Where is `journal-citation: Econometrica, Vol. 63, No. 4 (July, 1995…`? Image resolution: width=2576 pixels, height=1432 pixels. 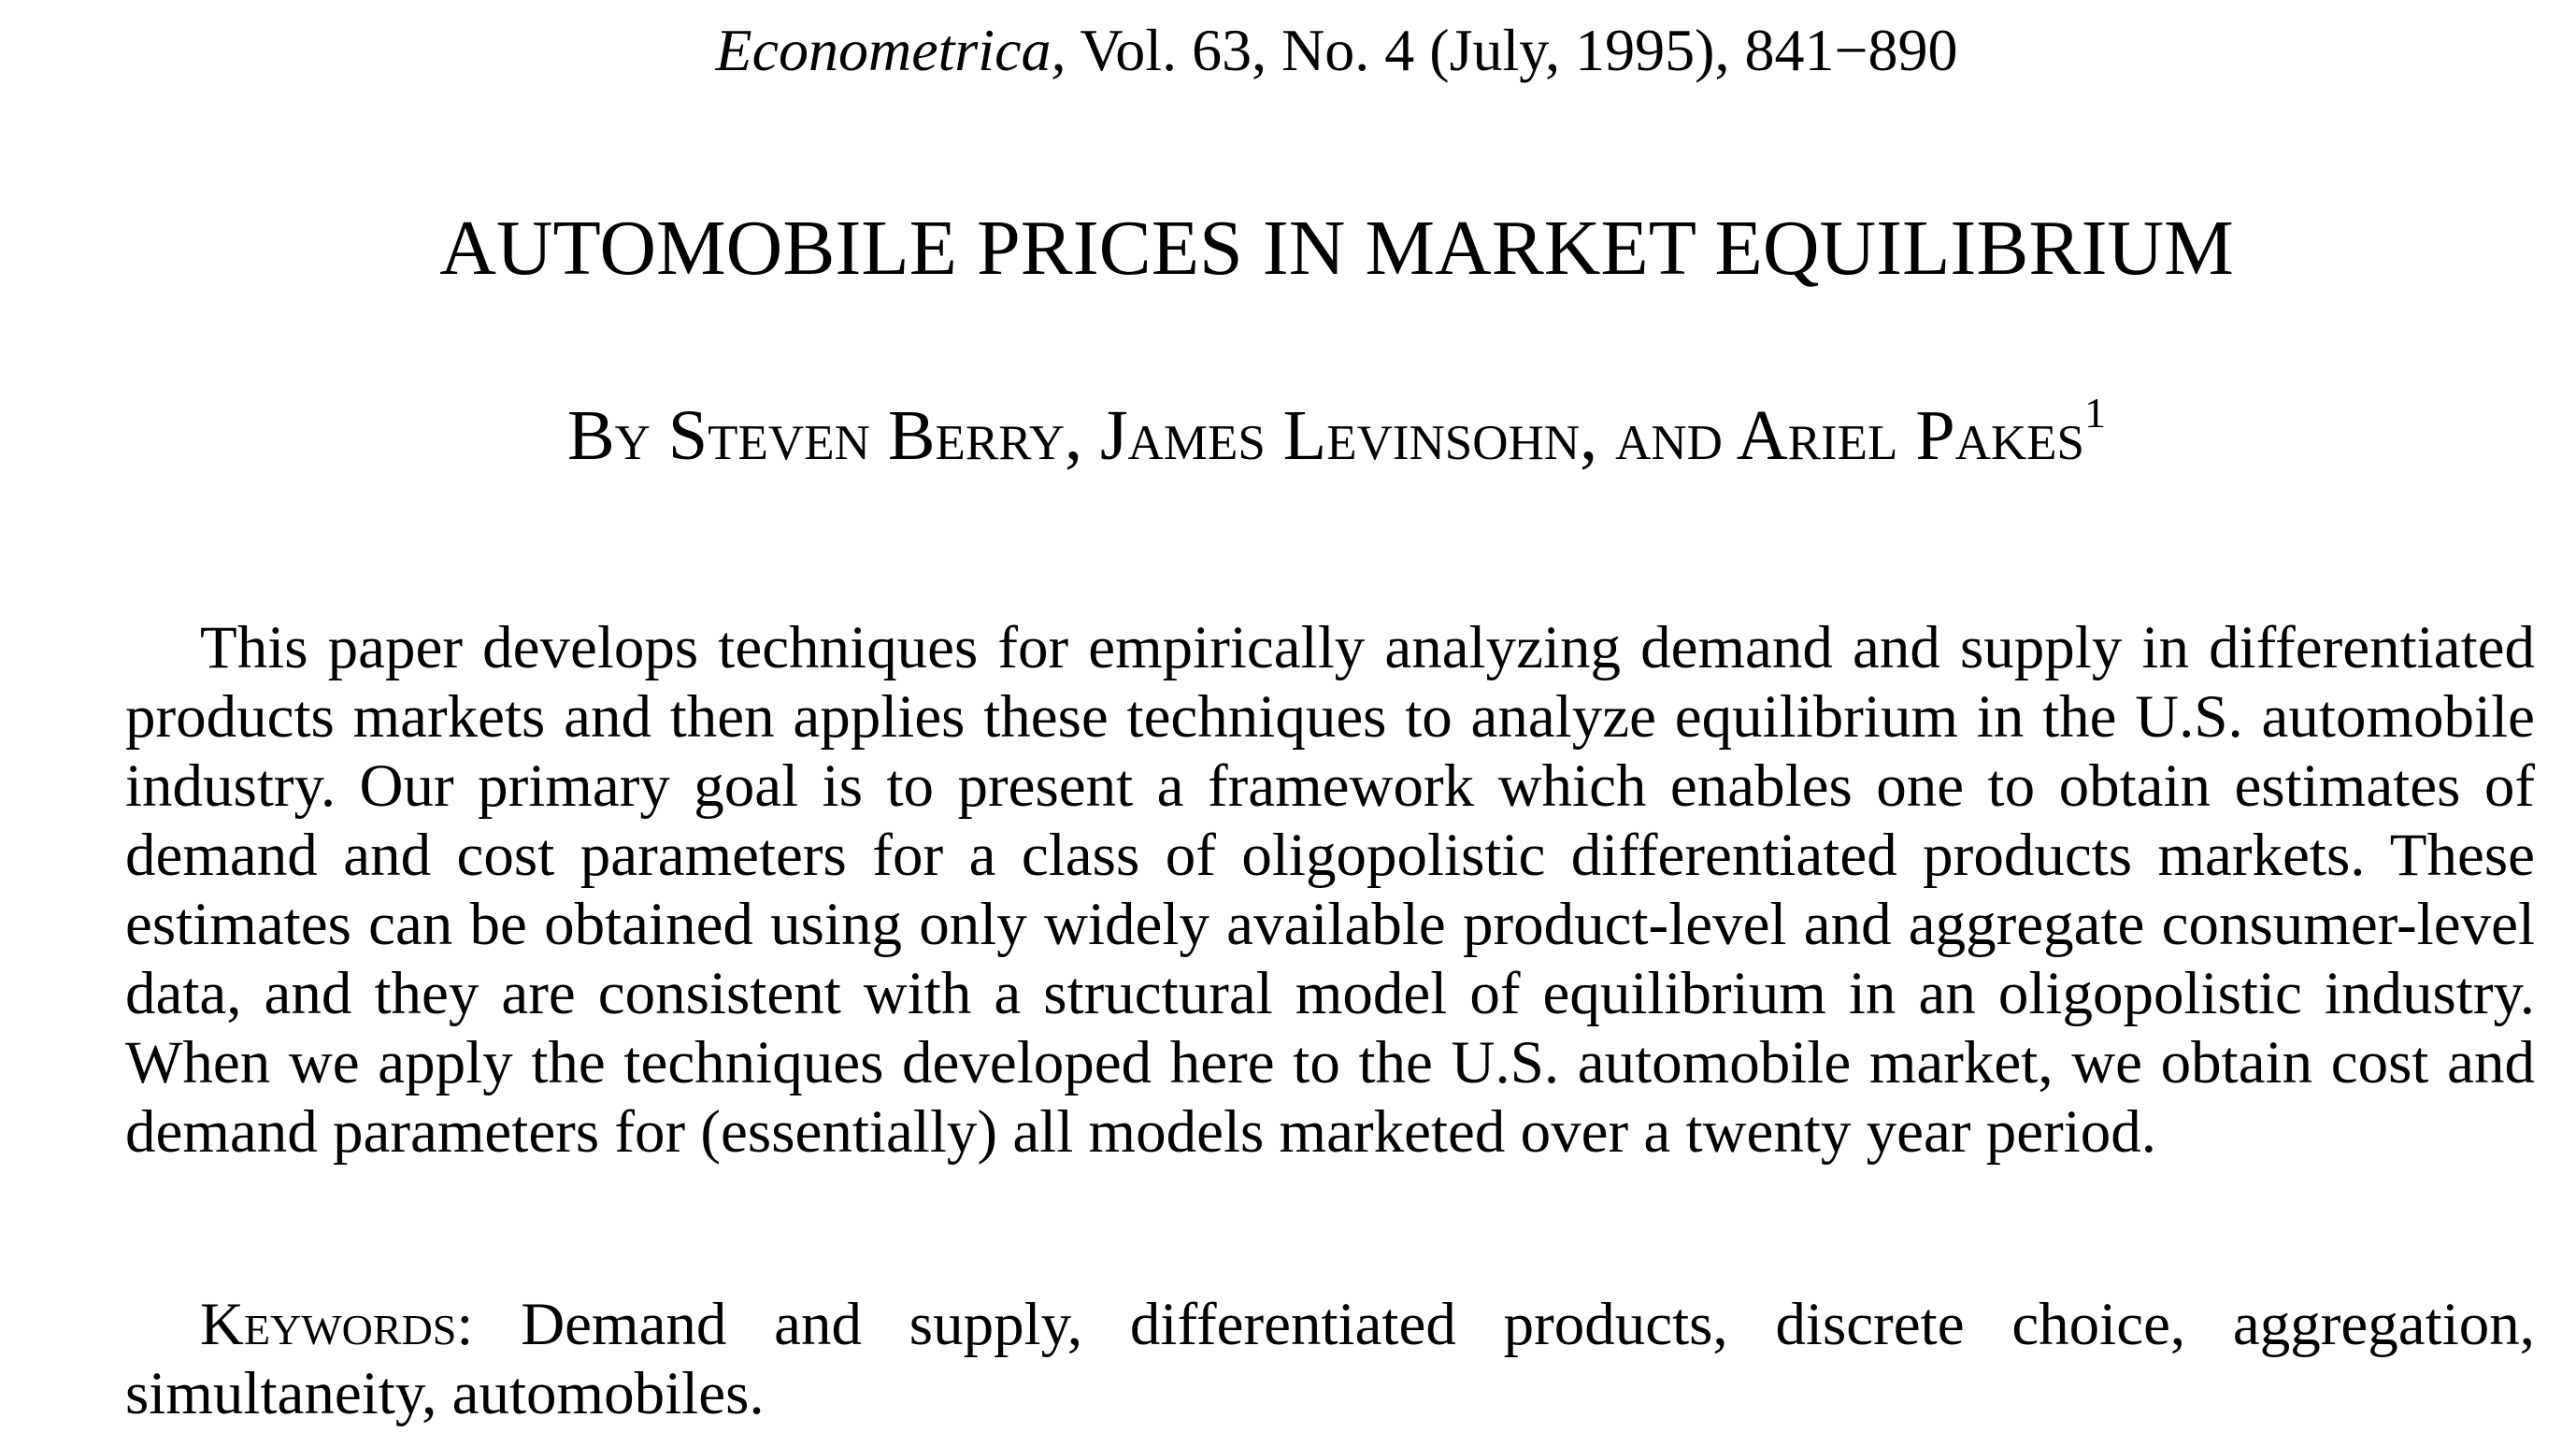 journal-citation: Econometrica, Vol. 63, No. 4 (July, 1995… is located at coordinates (1288, 50).